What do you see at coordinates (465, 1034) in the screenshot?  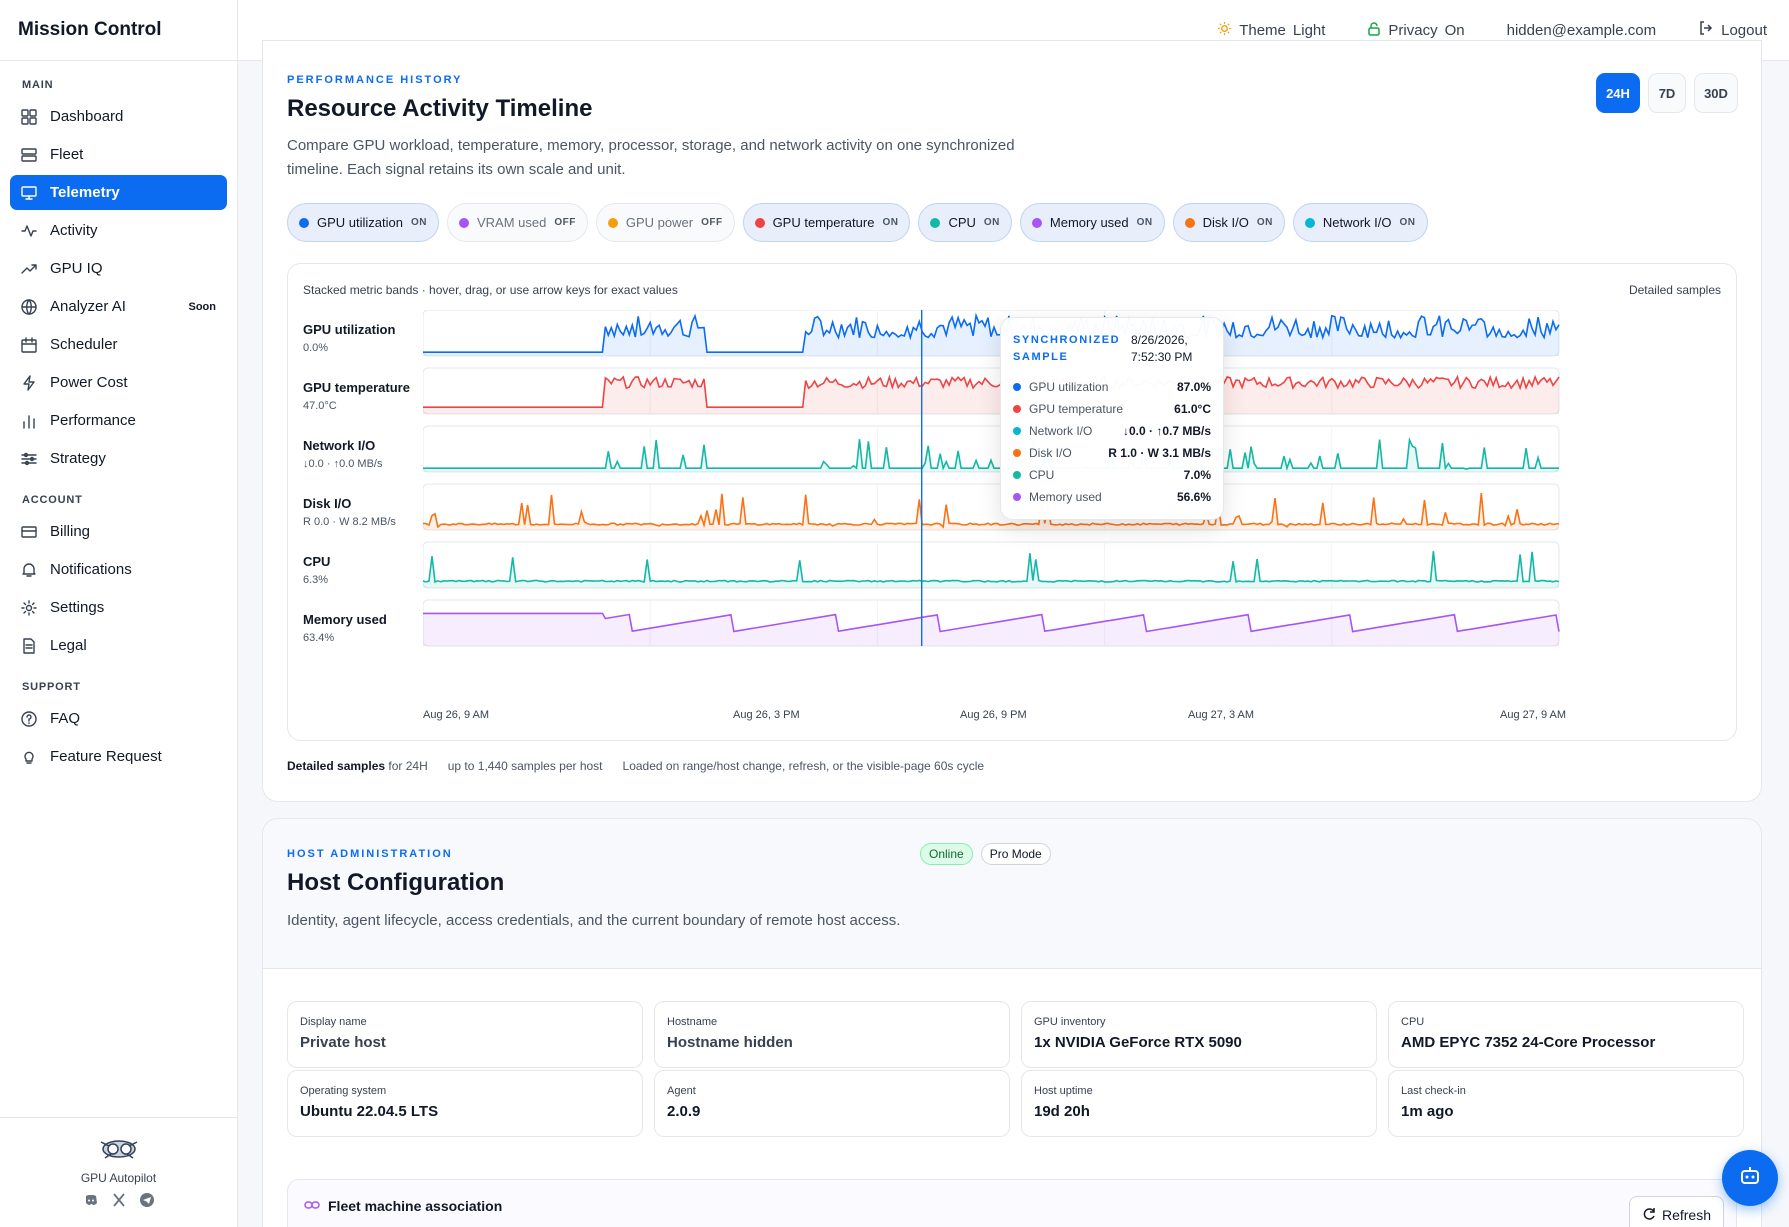 I see `field-display-name: Display name Private host` at bounding box center [465, 1034].